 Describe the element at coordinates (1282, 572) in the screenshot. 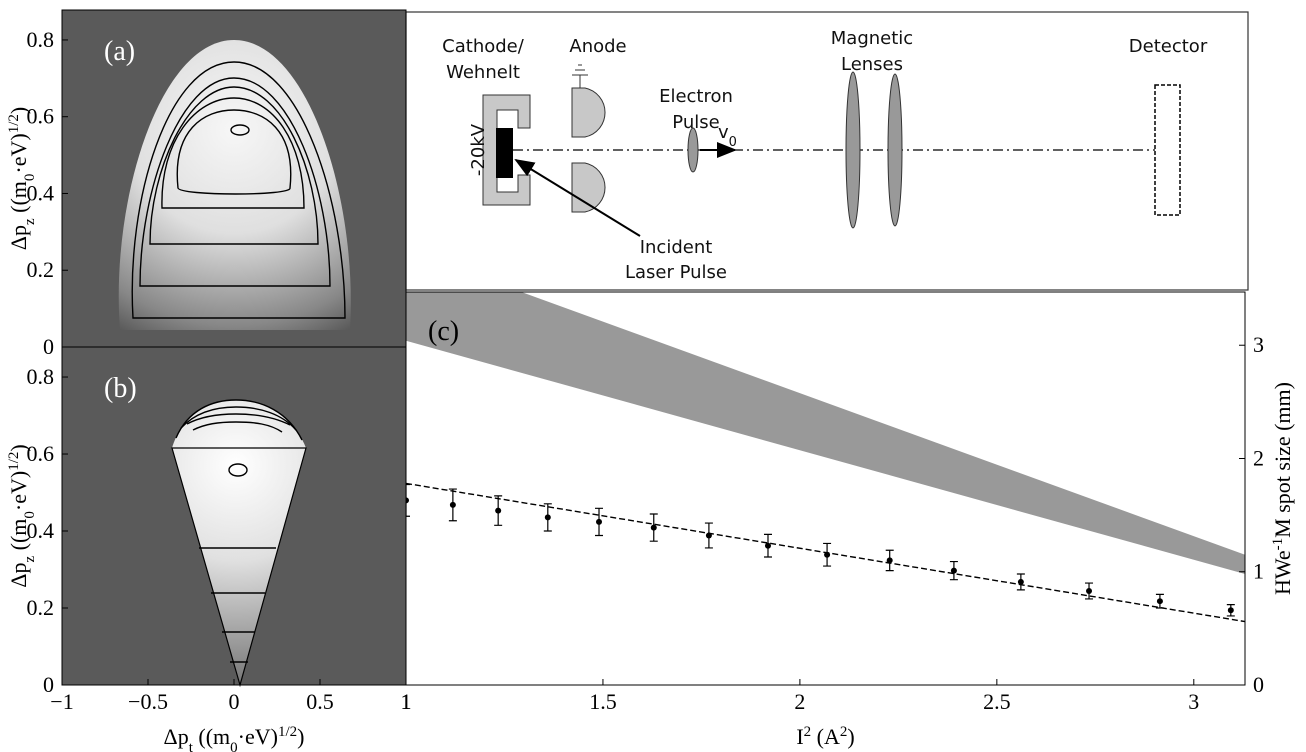

I see `label-part: HWe` at that location.